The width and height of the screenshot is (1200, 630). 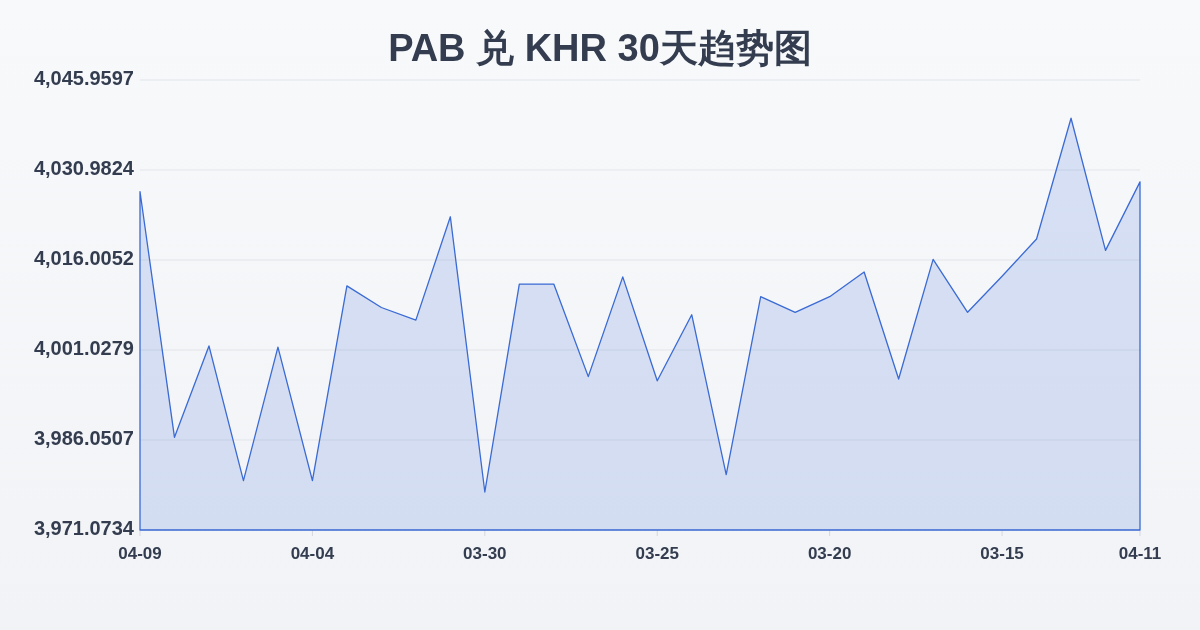 I want to click on ytick-label: 3,971.0734, so click(x=83, y=528).